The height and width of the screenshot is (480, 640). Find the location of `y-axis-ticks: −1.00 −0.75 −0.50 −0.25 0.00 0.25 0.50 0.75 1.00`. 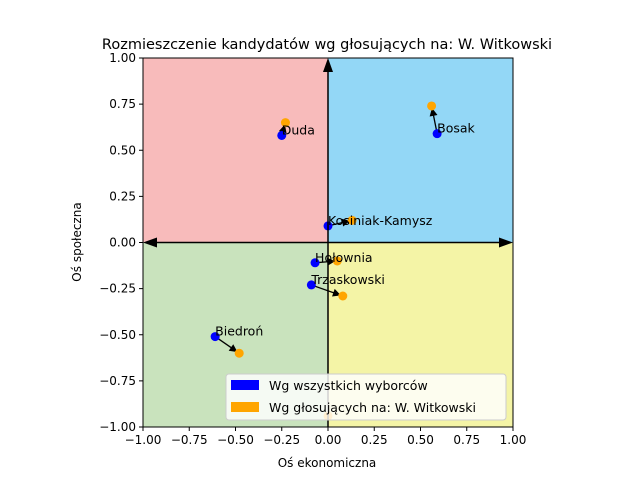

y-axis-ticks: −1.00 −0.75 −0.50 −0.25 0.00 0.25 0.50 0.75 1.00 is located at coordinates (121, 242).